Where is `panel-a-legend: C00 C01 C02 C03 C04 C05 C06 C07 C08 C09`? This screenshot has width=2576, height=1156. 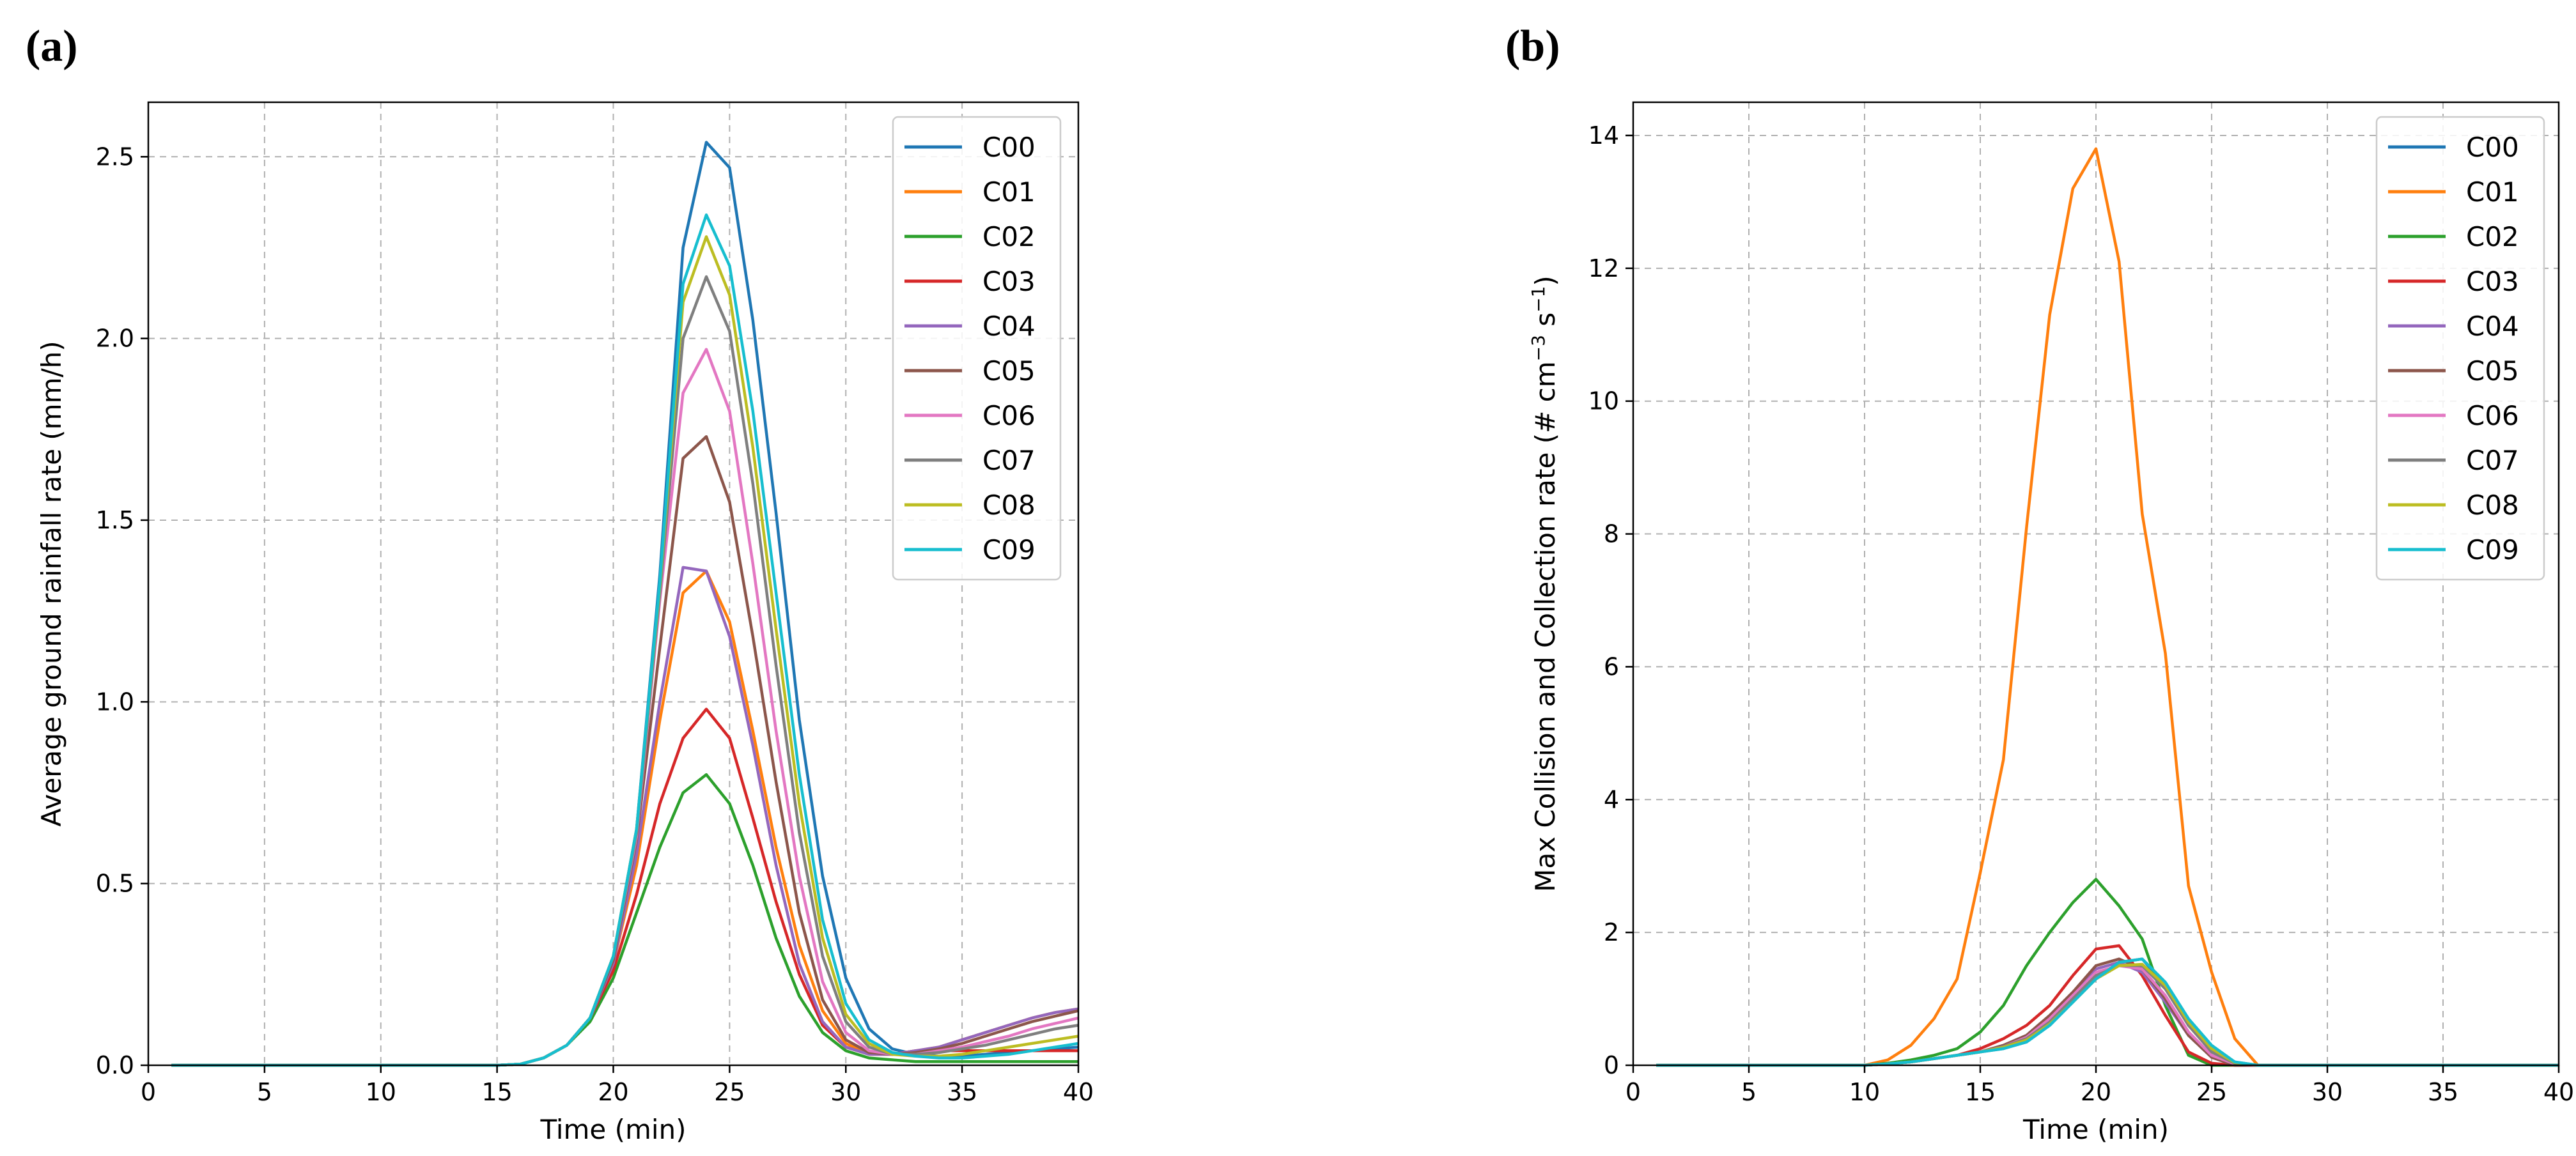
panel-a-legend: C00 C01 C02 C03 C04 C05 C06 C07 C08 C09 is located at coordinates (977, 348).